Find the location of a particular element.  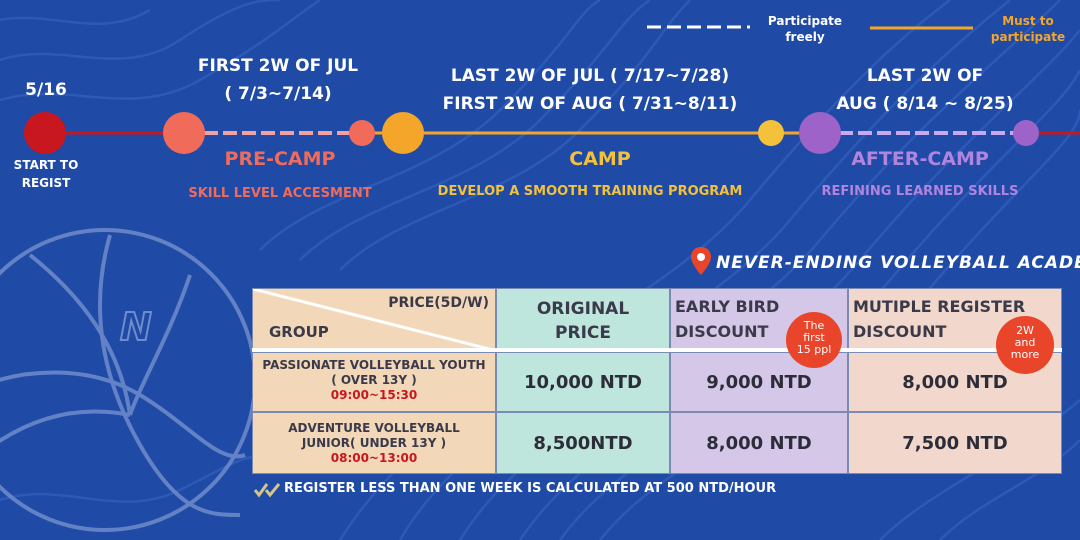

precamp-title: PRE-CAMP is located at coordinates (280, 159).